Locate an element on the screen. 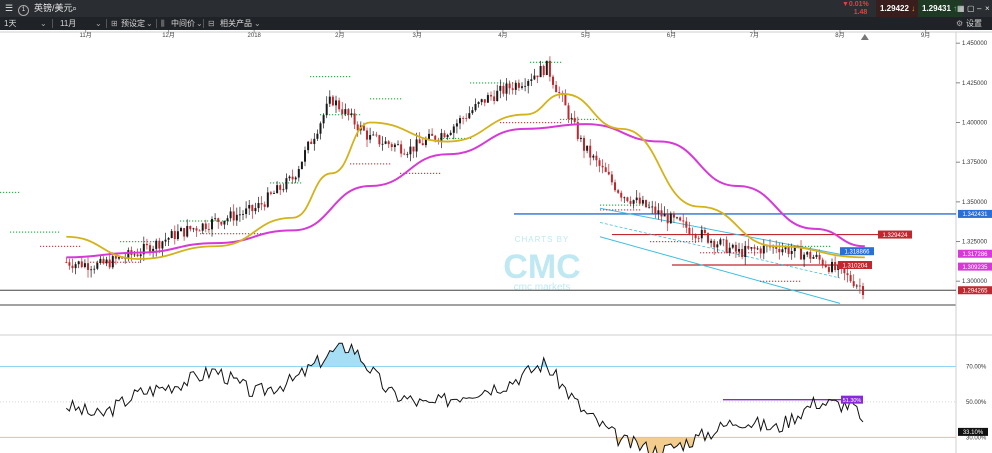 The image size is (992, 453). x-tick-label: 5月 is located at coordinates (585, 35).